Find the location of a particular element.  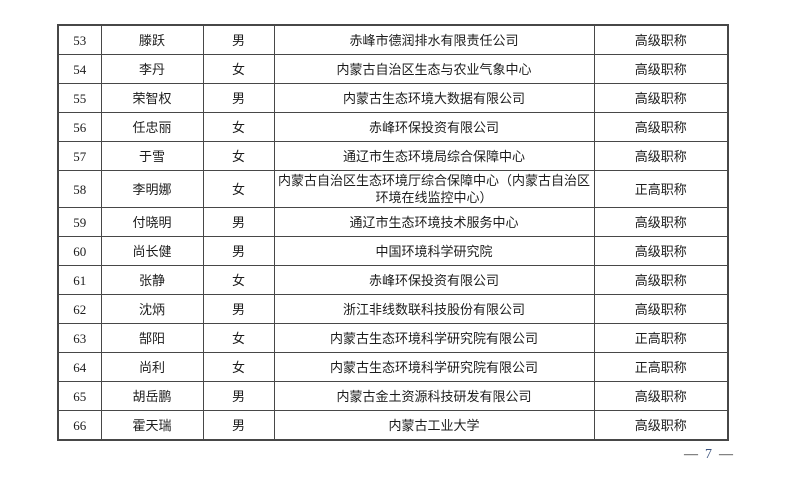

table-row: 54 李丹女内蒙古自治区生态与农业气象中心 高级职称 is located at coordinates (393, 69).